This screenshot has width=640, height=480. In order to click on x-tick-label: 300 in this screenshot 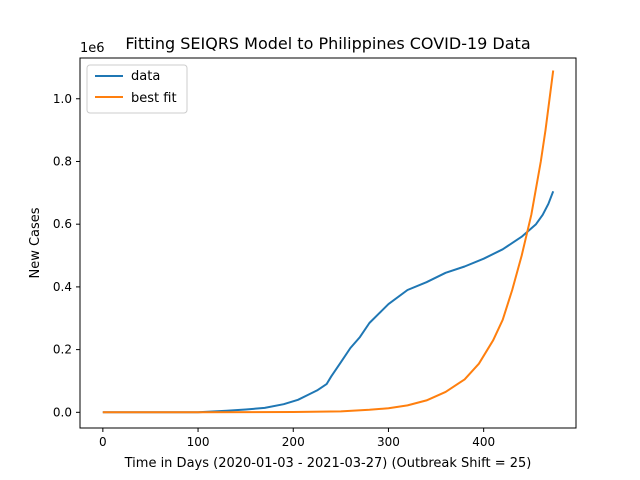, I will do `click(388, 442)`.